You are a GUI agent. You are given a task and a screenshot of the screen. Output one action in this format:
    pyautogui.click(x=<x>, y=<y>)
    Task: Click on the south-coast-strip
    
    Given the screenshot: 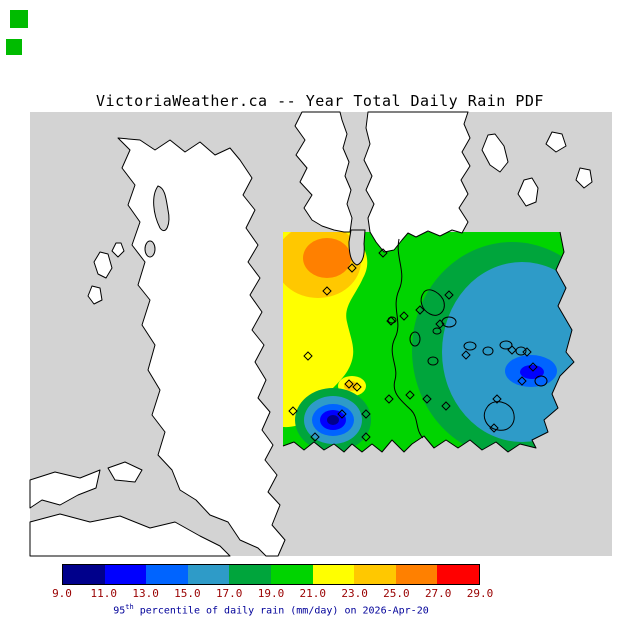 What is the action you would take?
    pyautogui.click(x=130, y=535)
    